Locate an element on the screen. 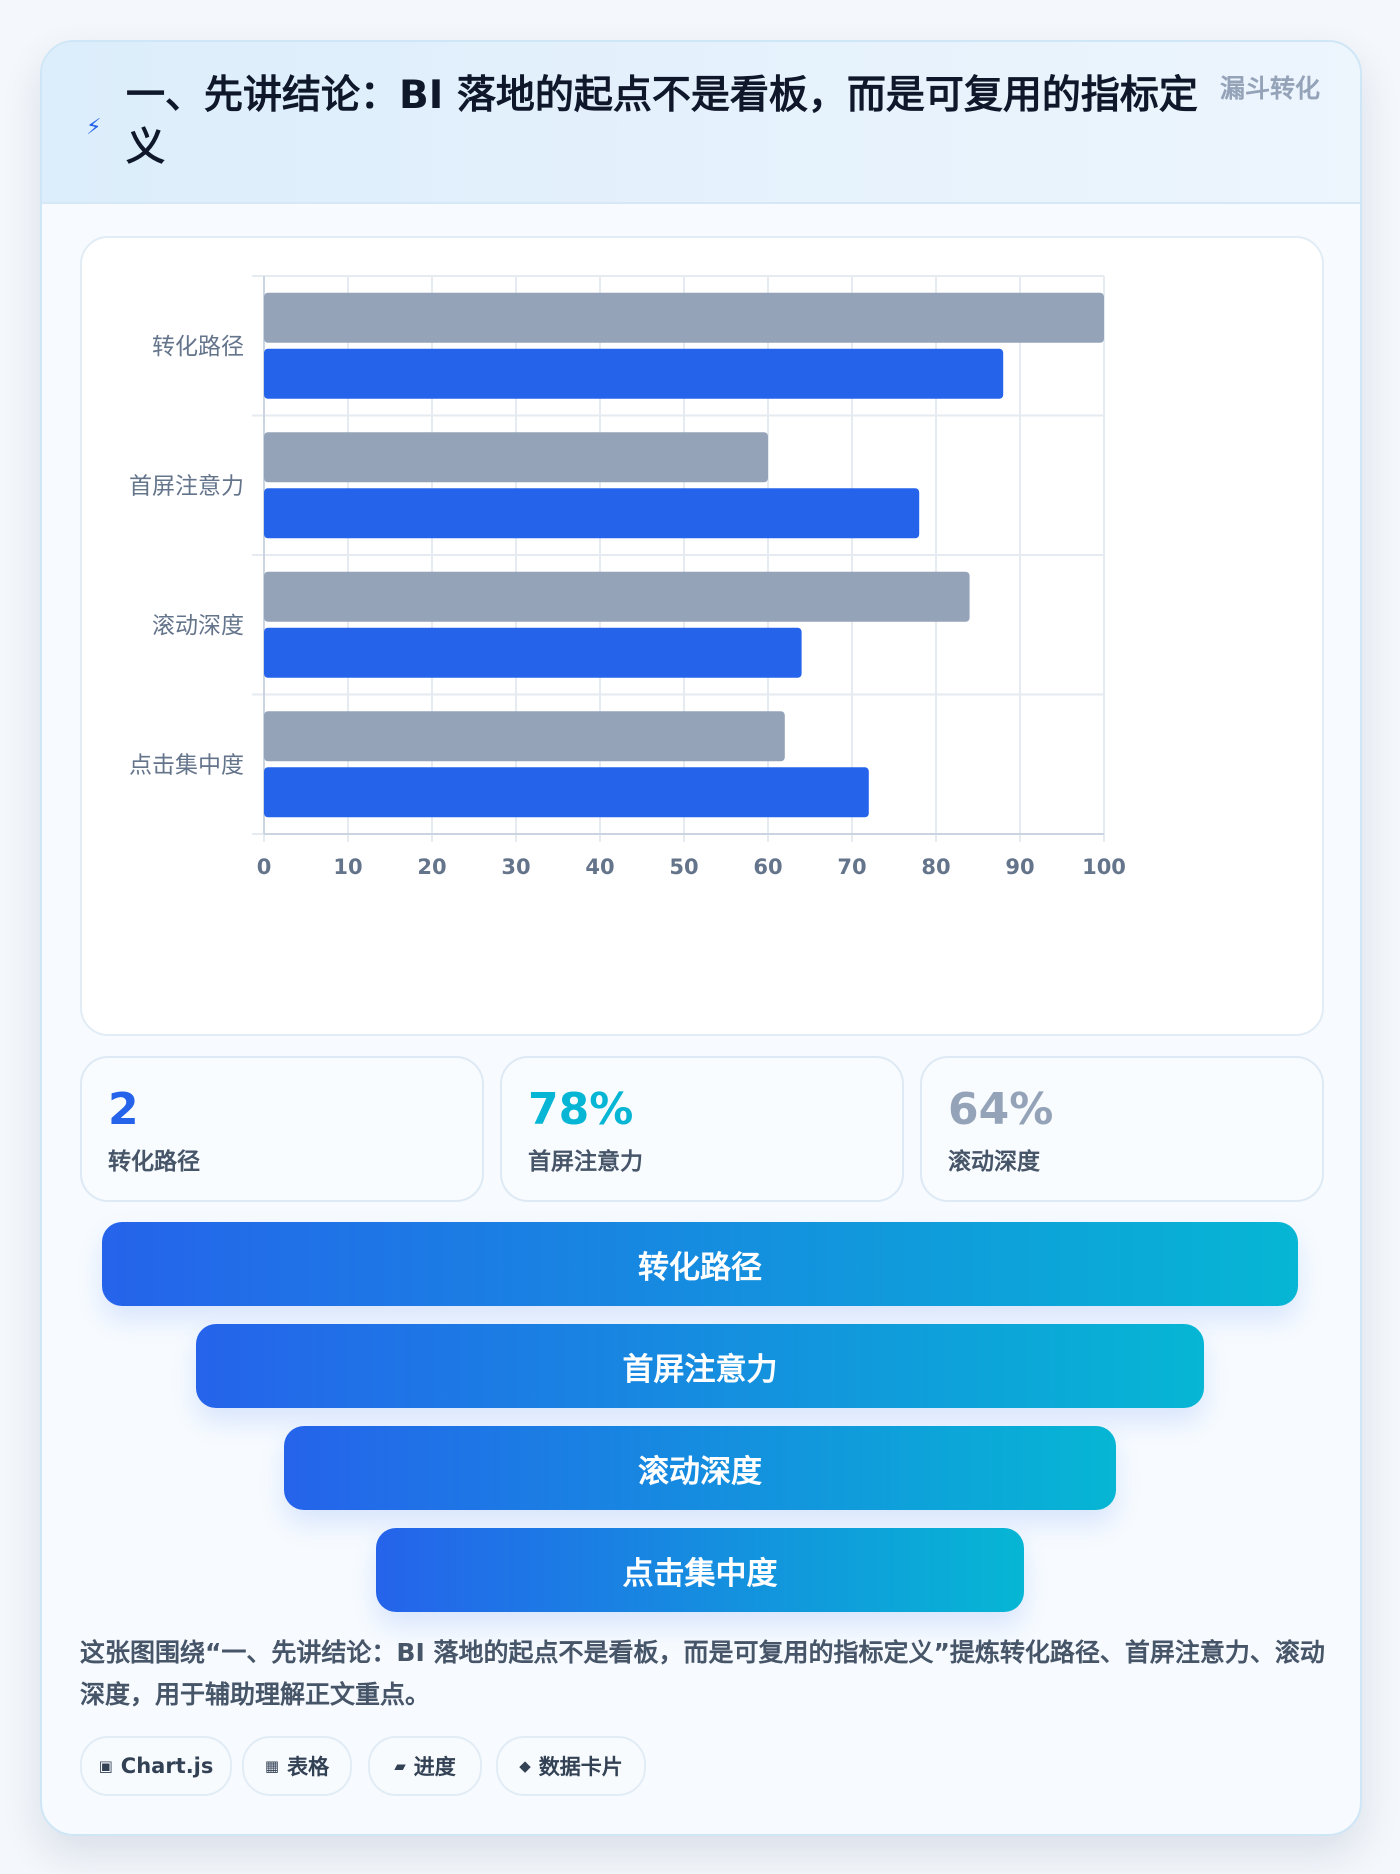 The width and height of the screenshot is (1400, 1874). x-tick-label: 100 is located at coordinates (1104, 867).